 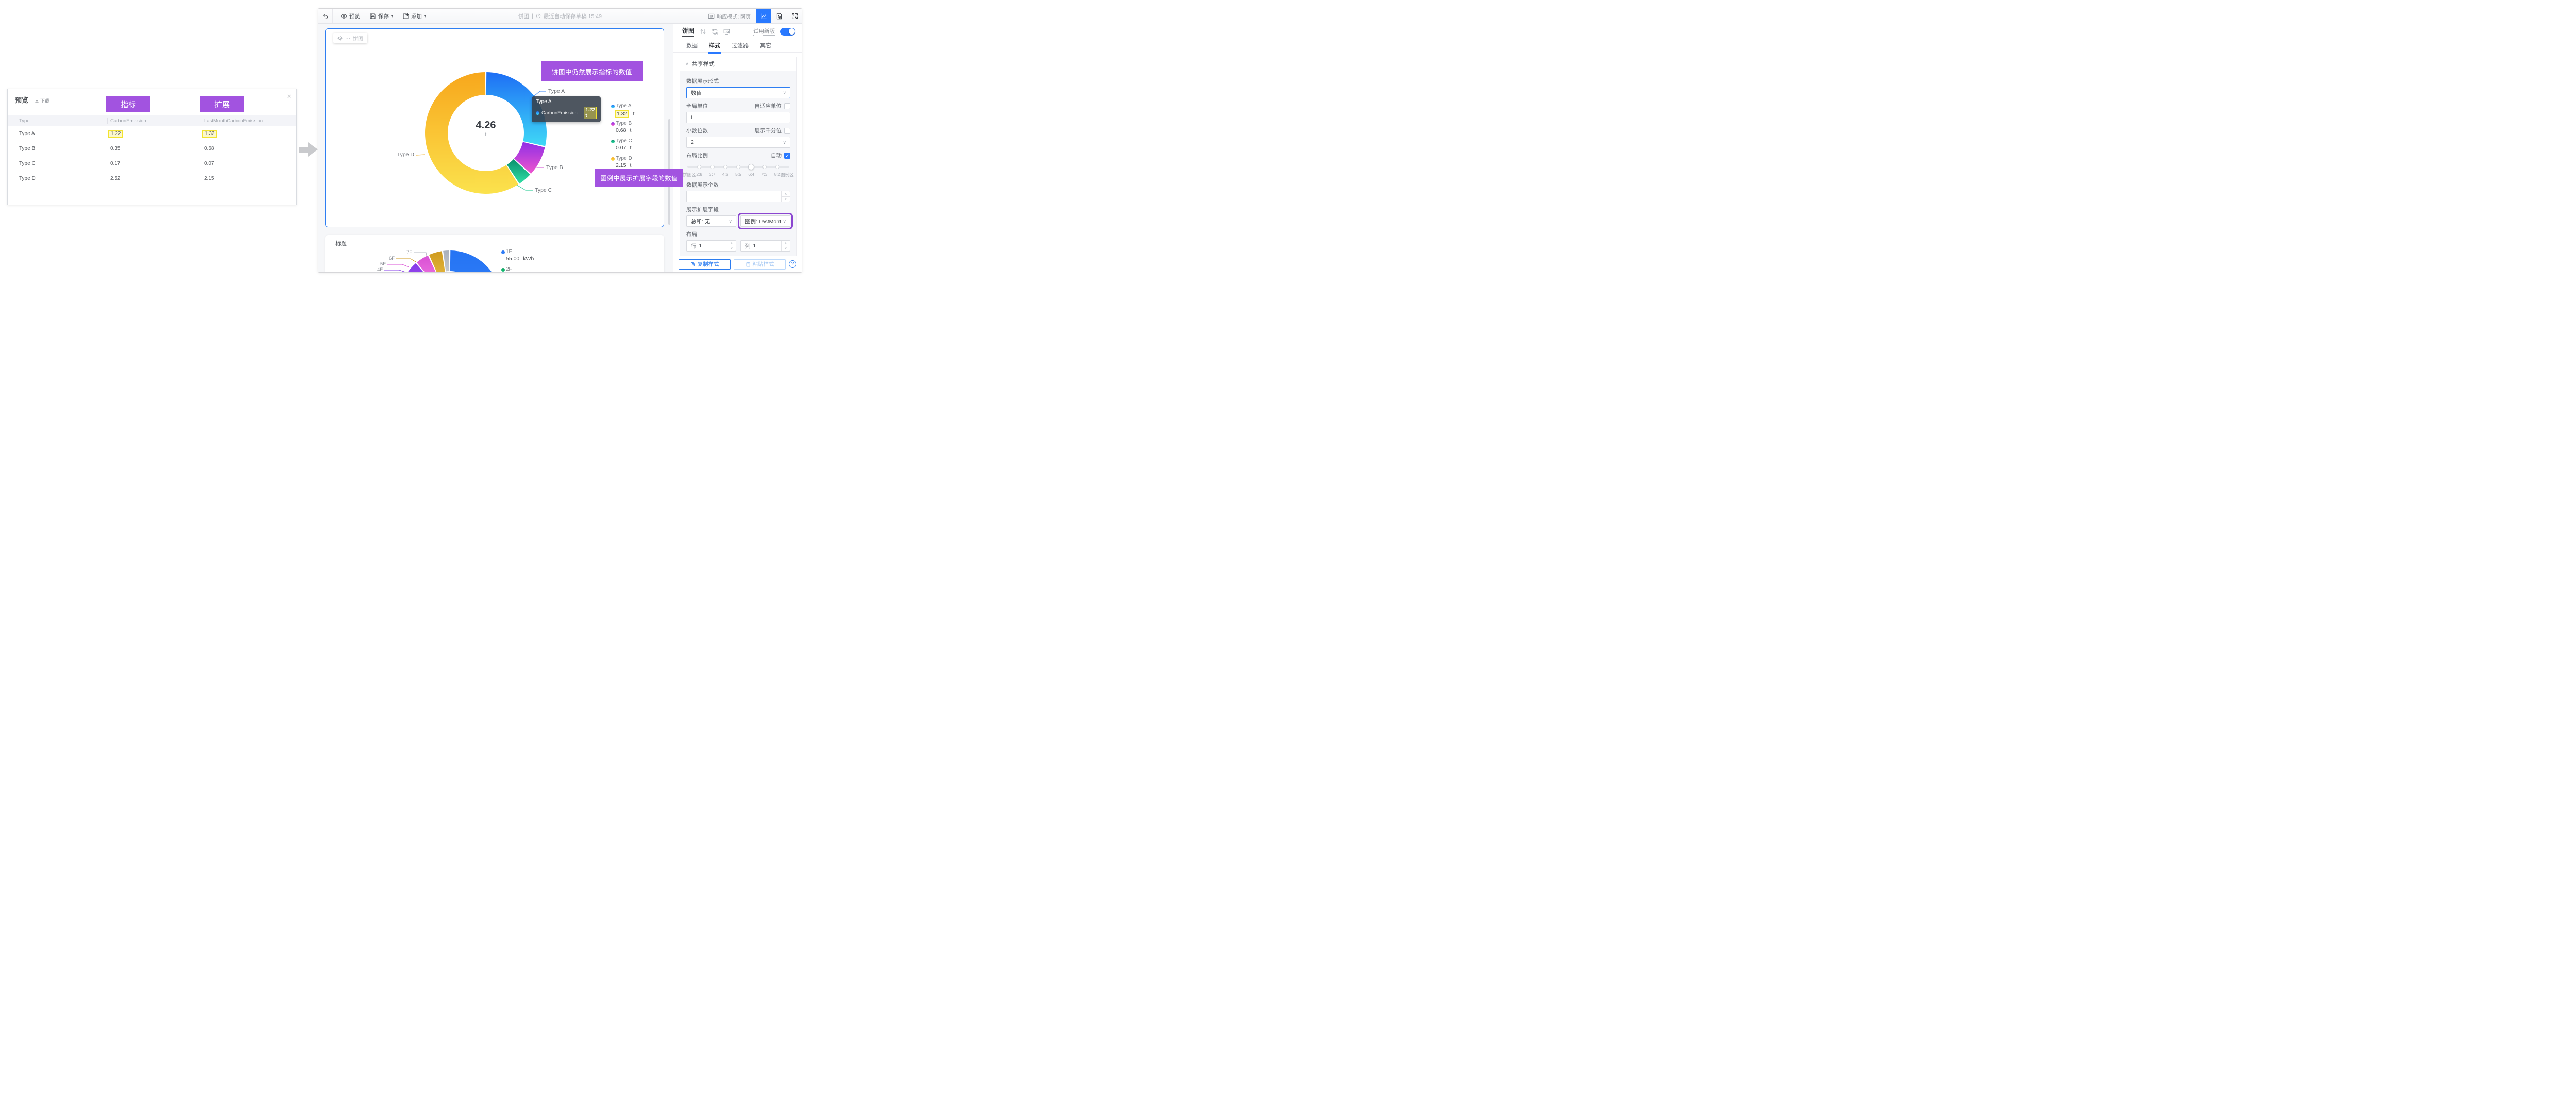 What do you see at coordinates (380, 269) in the screenshot?
I see `mini-slice-label: 4F` at bounding box center [380, 269].